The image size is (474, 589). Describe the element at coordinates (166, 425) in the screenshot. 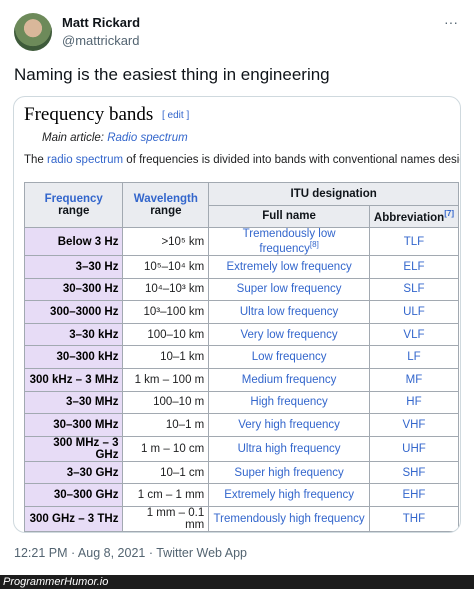

I see `wavelength-cell: 10–1 m` at that location.